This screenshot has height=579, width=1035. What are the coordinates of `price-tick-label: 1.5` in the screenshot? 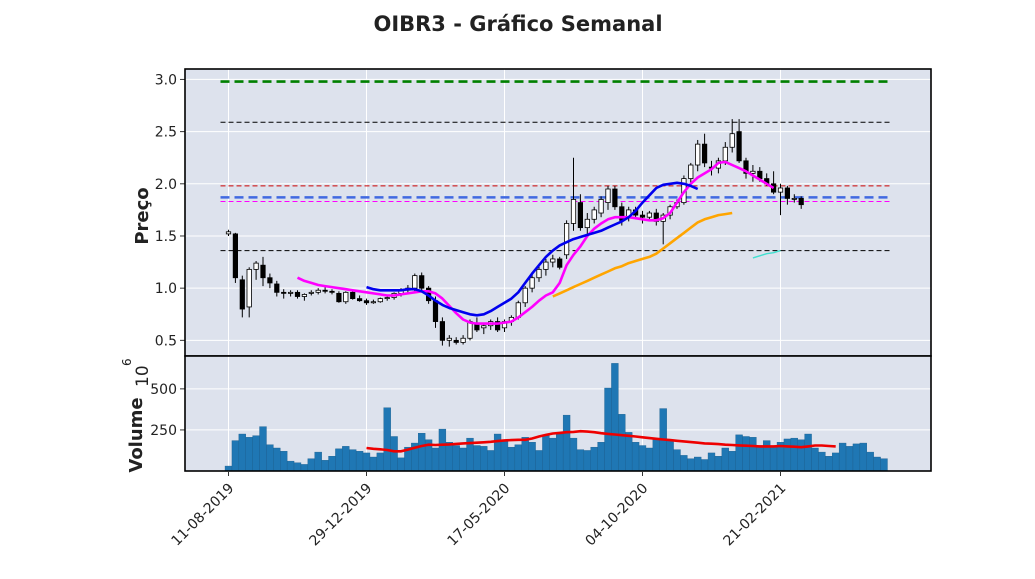 It's located at (166, 237).